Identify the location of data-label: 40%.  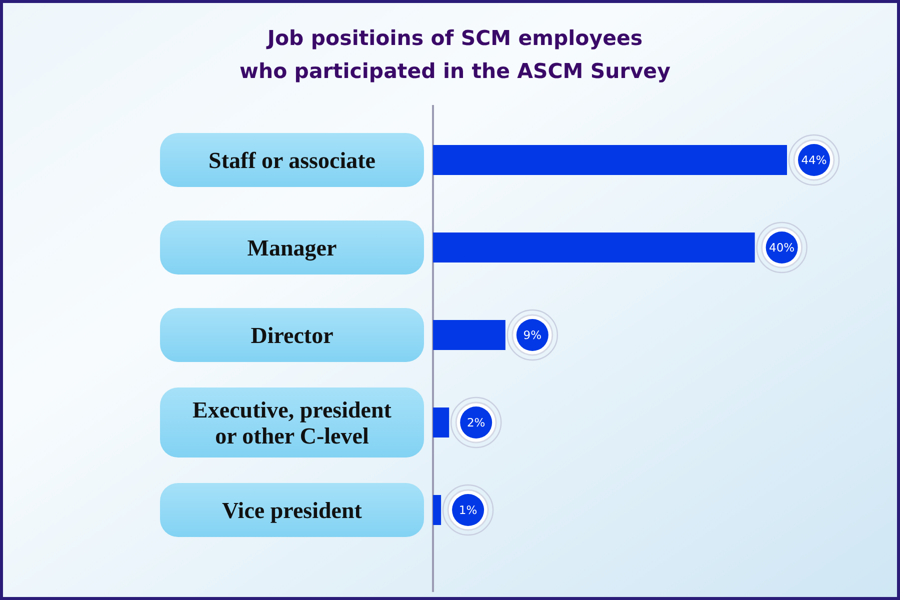
(782, 247).